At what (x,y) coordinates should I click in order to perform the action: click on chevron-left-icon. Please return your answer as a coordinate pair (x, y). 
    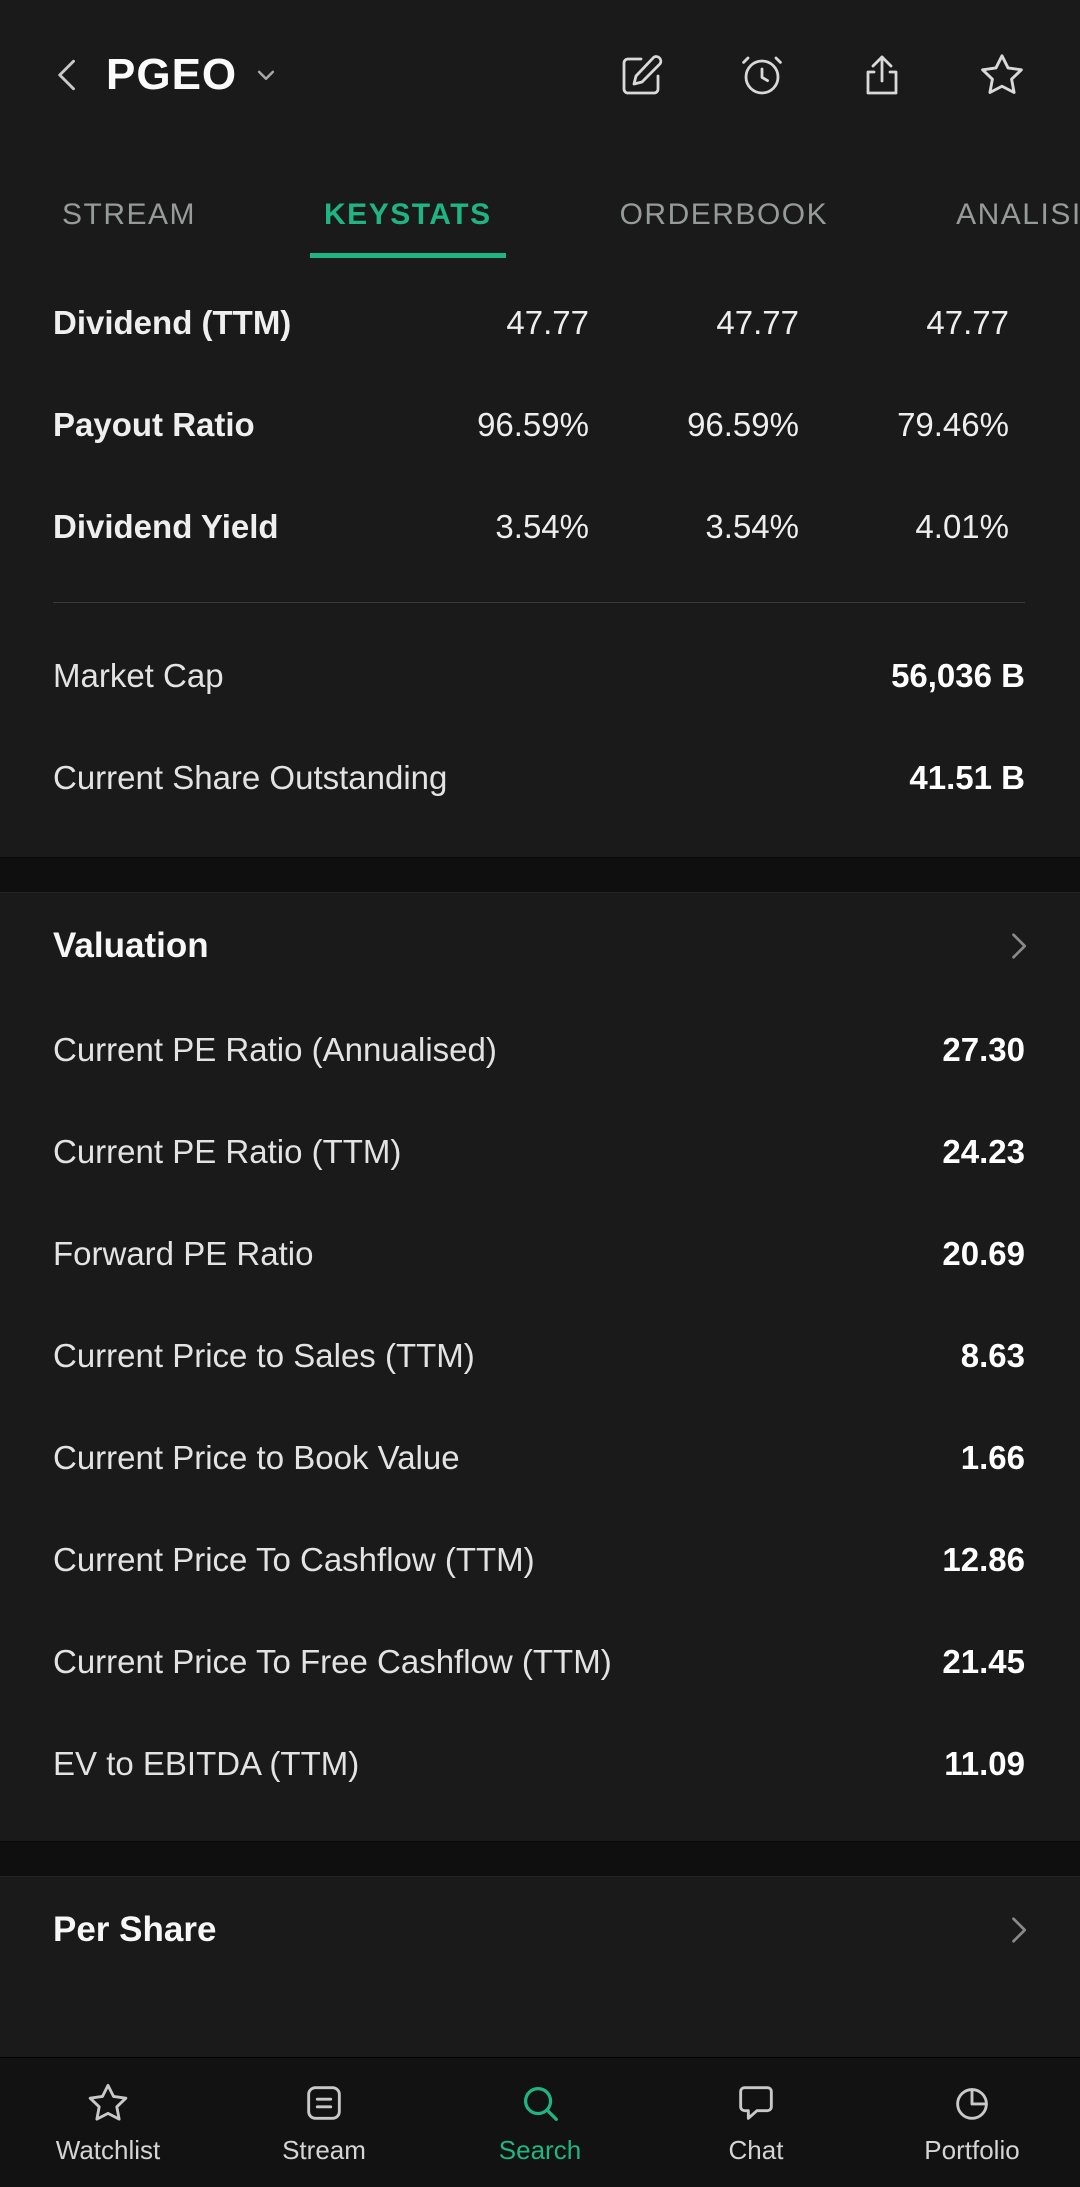
    Looking at the image, I should click on (68, 75).